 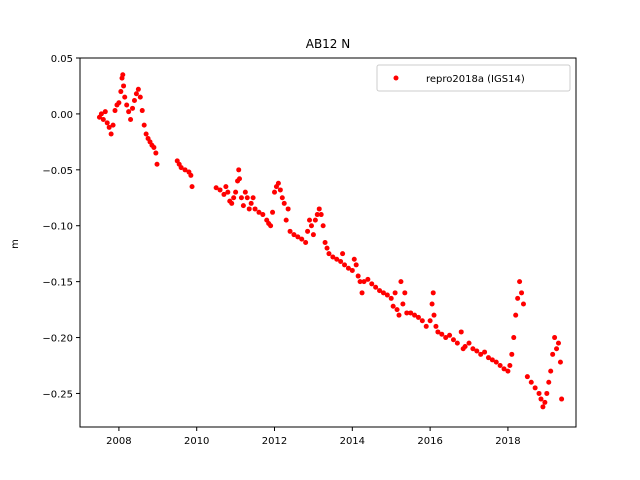 I want to click on y-tick-label: −0.05, so click(x=57, y=171).